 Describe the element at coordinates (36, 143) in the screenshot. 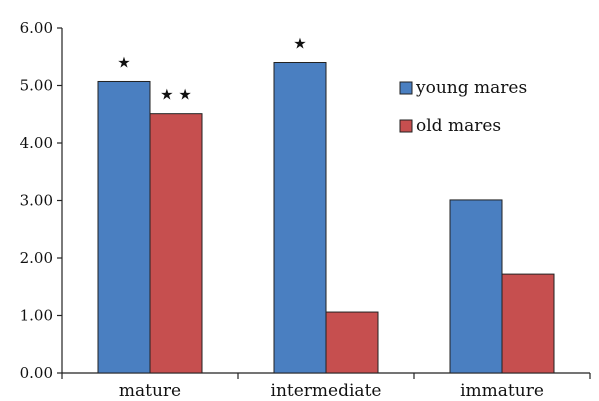

I see `y-tick-label: 4.00` at that location.